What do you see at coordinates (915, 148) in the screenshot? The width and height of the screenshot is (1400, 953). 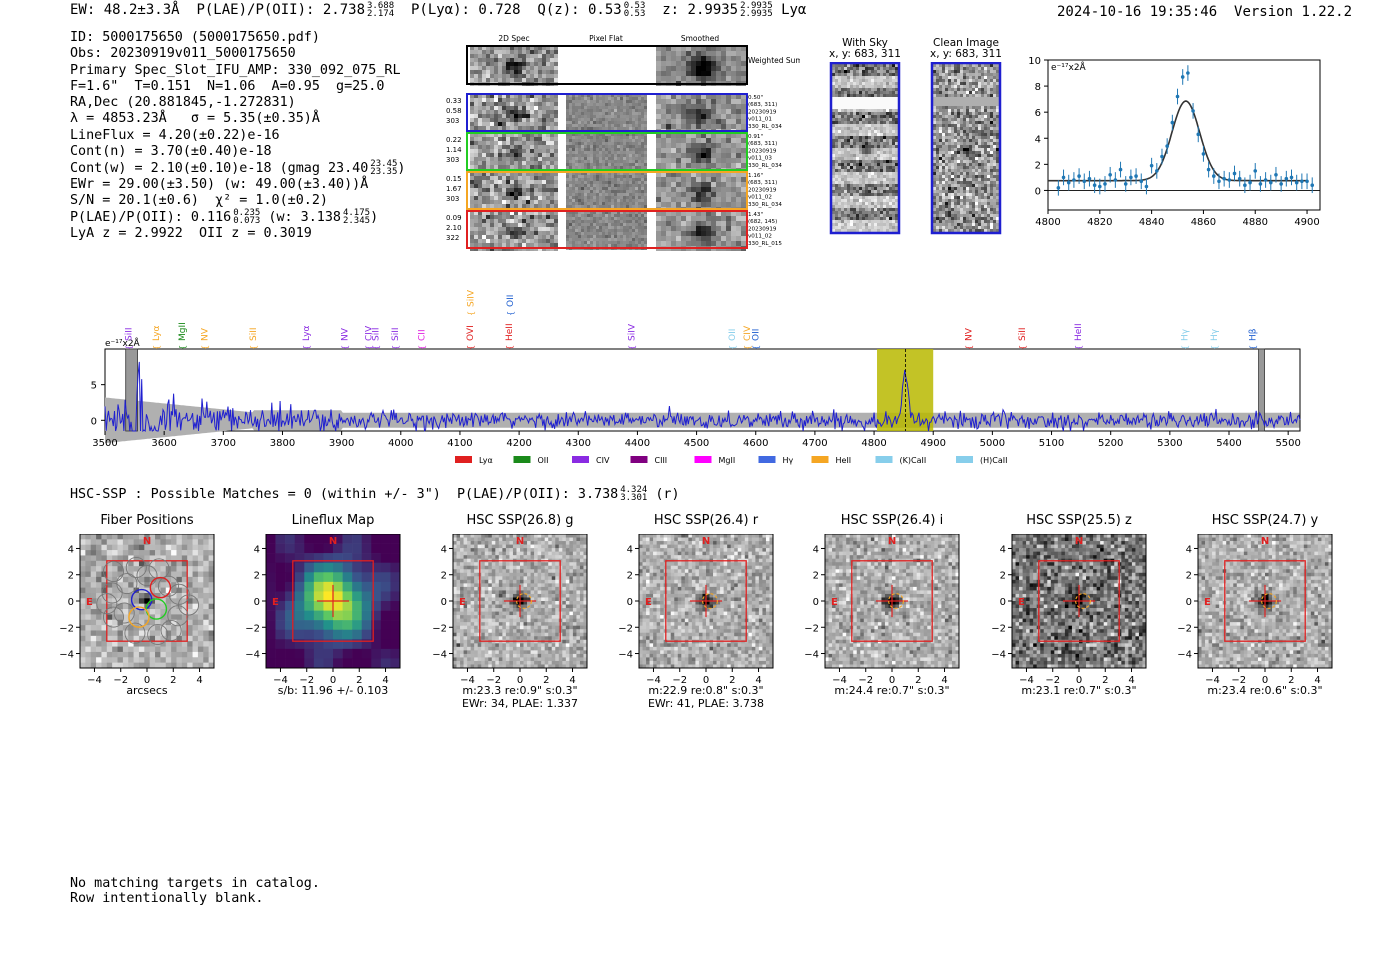 I see `sky-images` at bounding box center [915, 148].